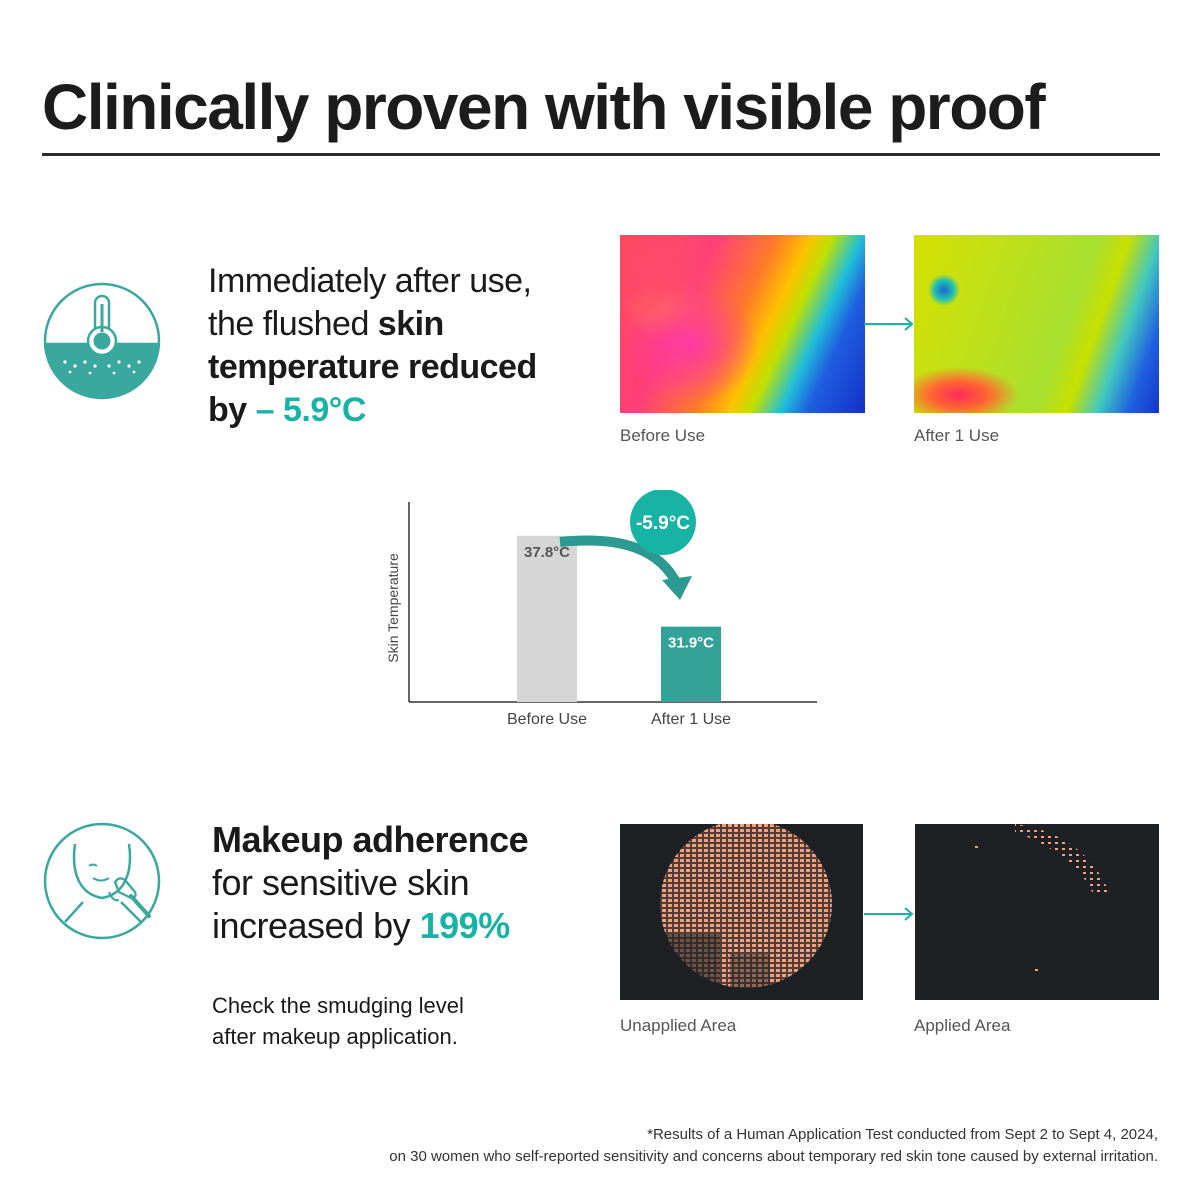  Describe the element at coordinates (547, 552) in the screenshot. I see `chart-data-label-1: 37.8°C` at that location.